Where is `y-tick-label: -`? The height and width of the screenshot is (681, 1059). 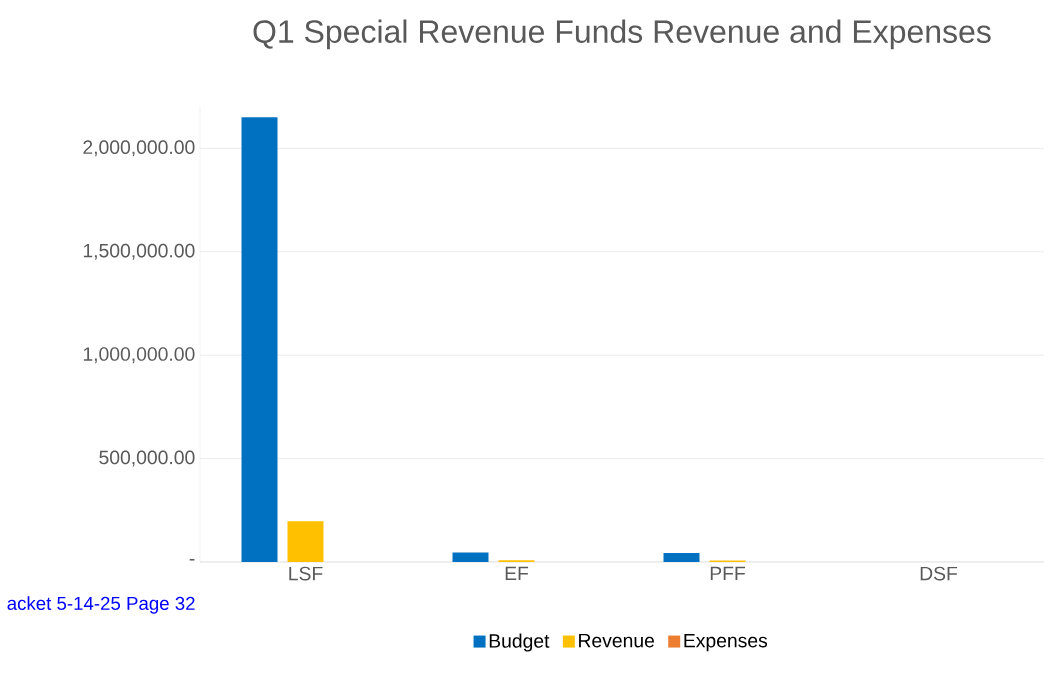 y-tick-label: - is located at coordinates (192, 560).